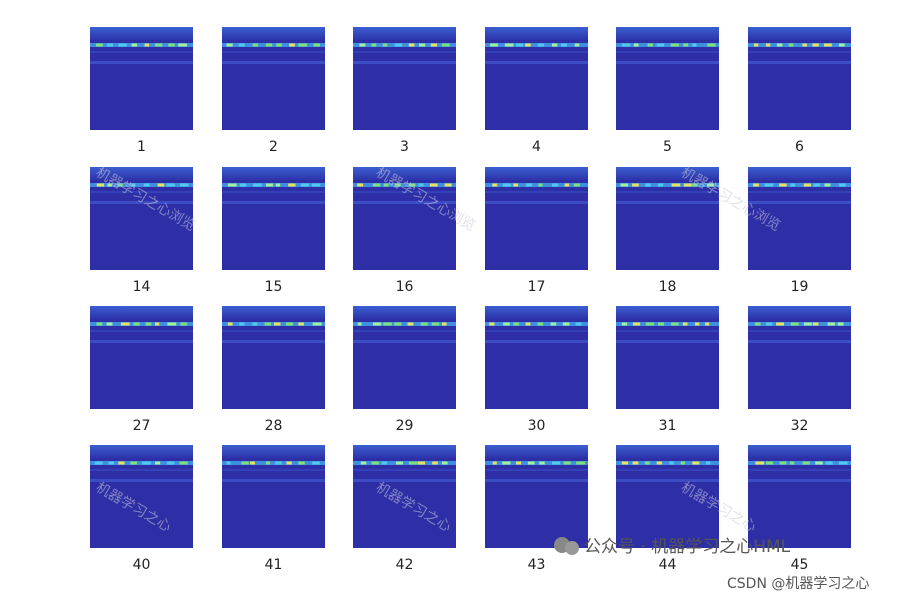 Image resolution: width=916 pixels, height=600 pixels. I want to click on tile-label: 4, so click(536, 147).